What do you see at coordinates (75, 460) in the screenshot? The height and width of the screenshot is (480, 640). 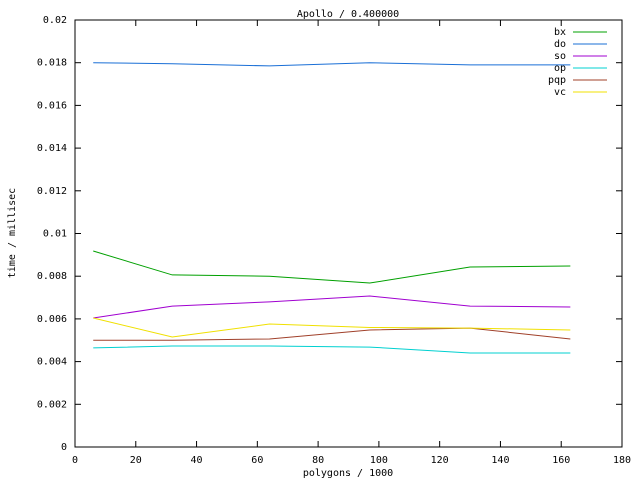 I see `x-tick-label: 0` at bounding box center [75, 460].